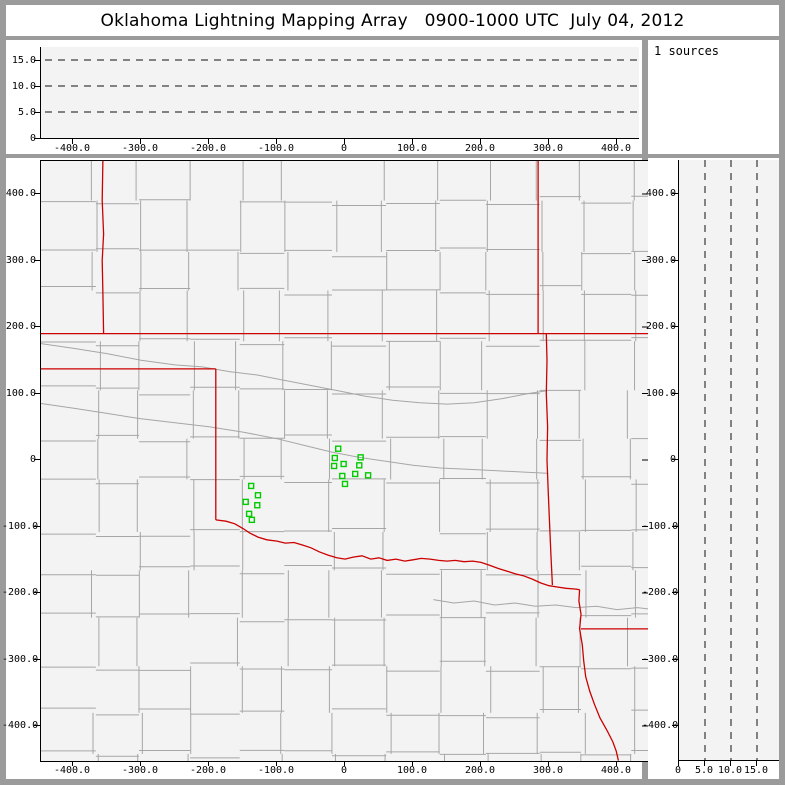  Describe the element at coordinates (660, 725) in the screenshot. I see `right-panel-ytick-label: -400.0` at that location.